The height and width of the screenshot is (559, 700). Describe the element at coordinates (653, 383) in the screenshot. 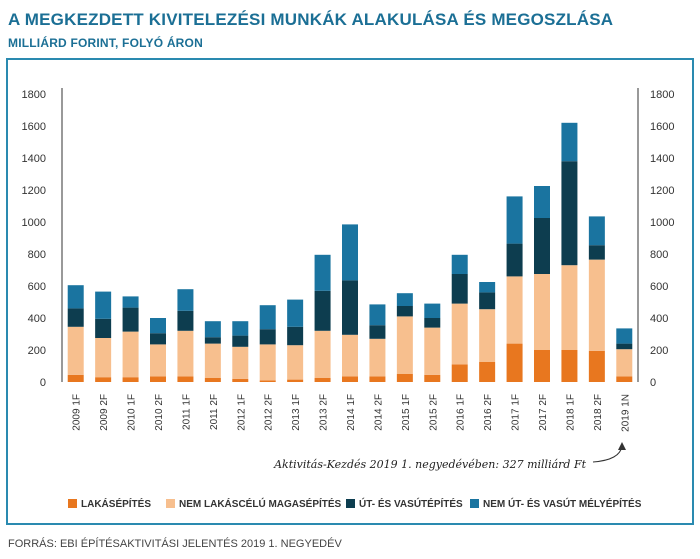

I see `y-tick-label-right: 0` at that location.